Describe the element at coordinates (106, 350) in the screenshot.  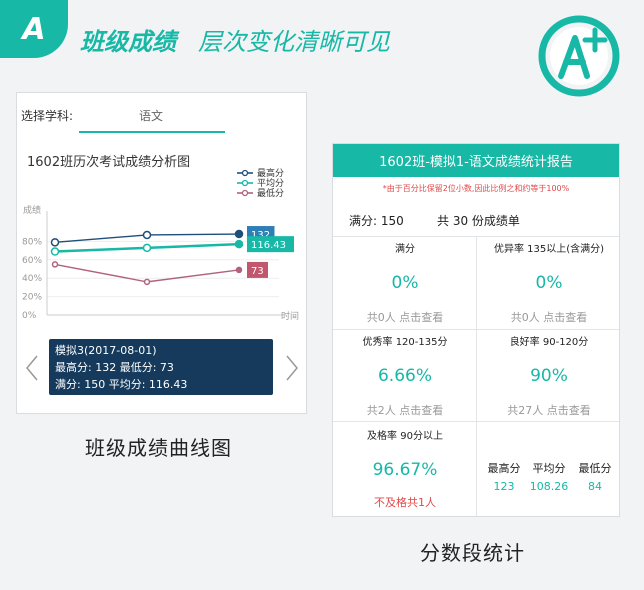
I see `tooltip-exam-name: 模拟3(2017-08-01)` at that location.